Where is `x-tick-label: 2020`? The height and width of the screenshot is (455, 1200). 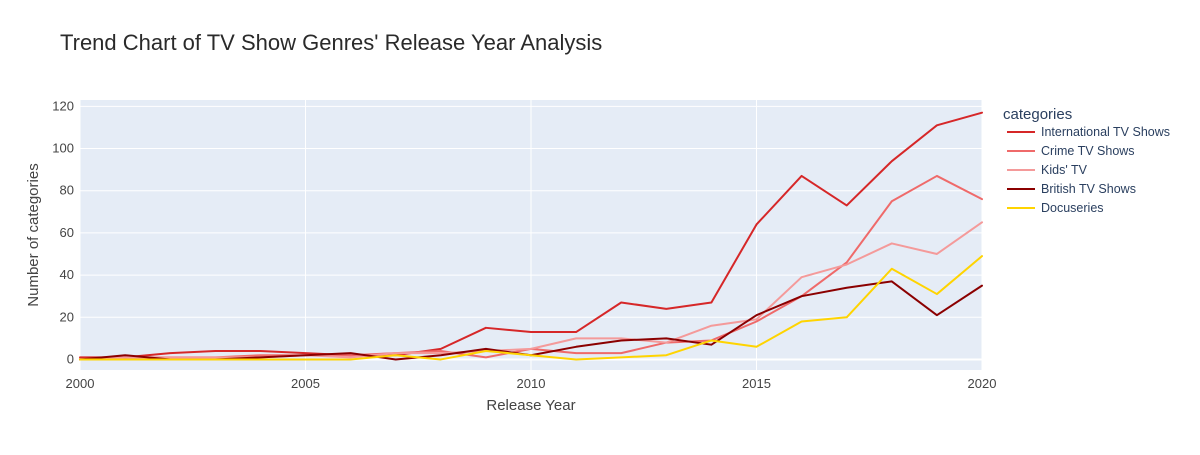
x-tick-label: 2020 is located at coordinates (982, 383).